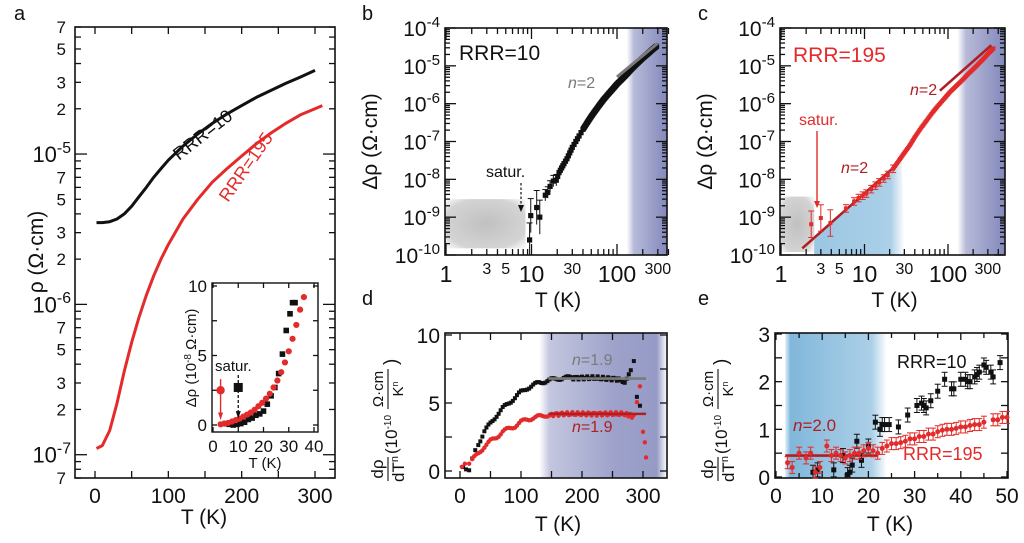  I want to click on y-tick-label: 3, so click(61, 82).